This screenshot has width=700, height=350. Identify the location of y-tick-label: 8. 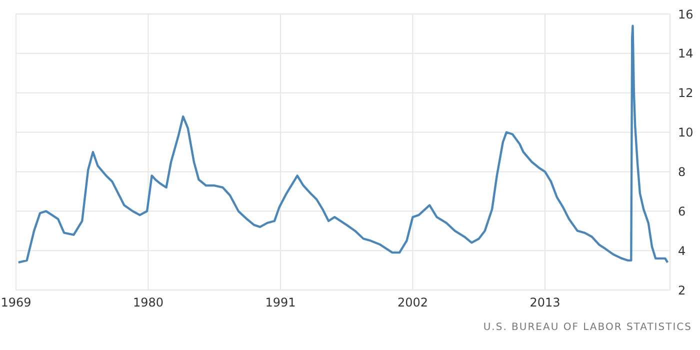
(682, 171).